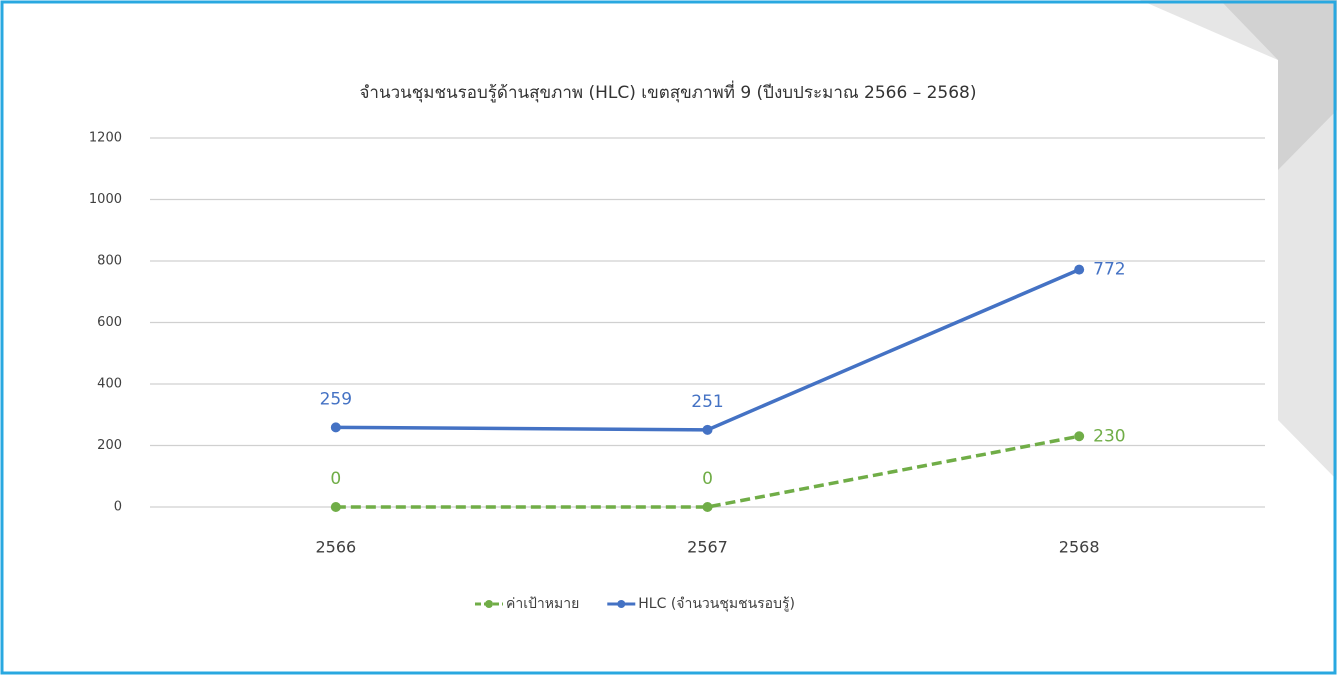  I want to click on x-tick-label: 2567, so click(707, 547).